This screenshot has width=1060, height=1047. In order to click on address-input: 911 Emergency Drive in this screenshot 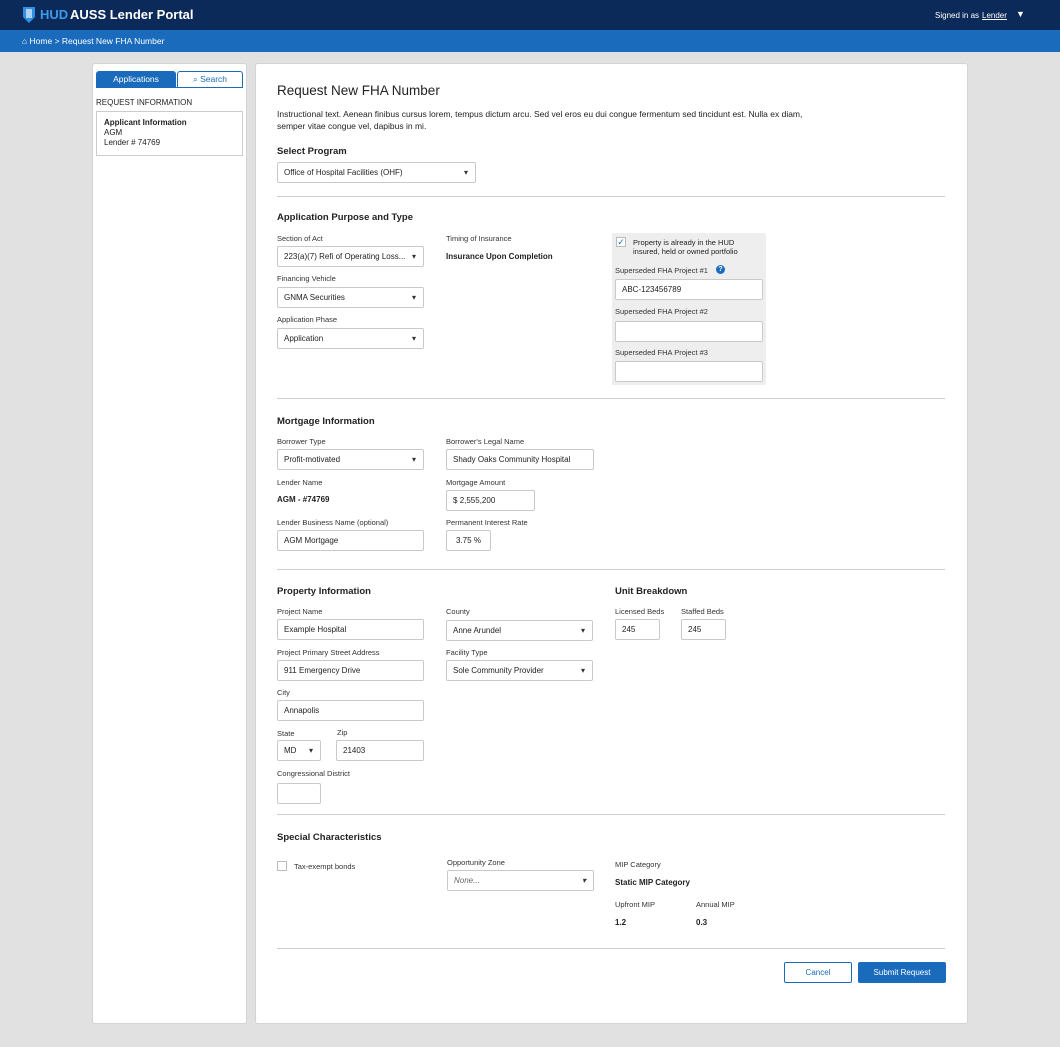, I will do `click(350, 670)`.